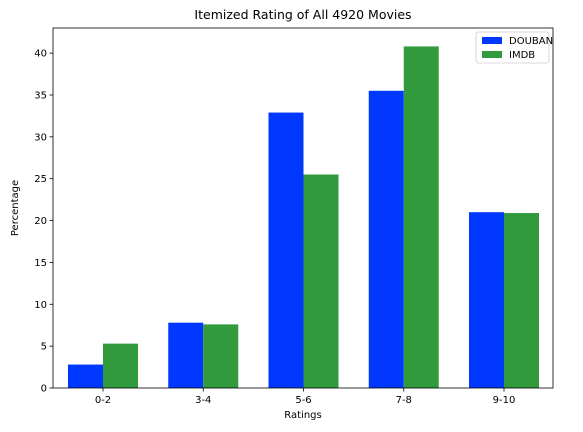 The image size is (583, 432). Describe the element at coordinates (44, 389) in the screenshot. I see `y-tick-label: 0` at that location.